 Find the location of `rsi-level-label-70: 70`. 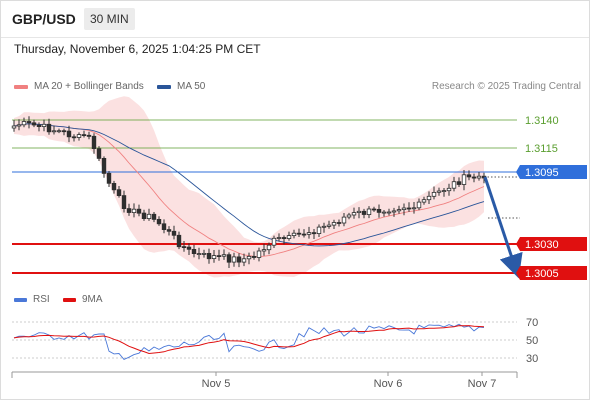

rsi-level-label-70: 70 is located at coordinates (532, 323).